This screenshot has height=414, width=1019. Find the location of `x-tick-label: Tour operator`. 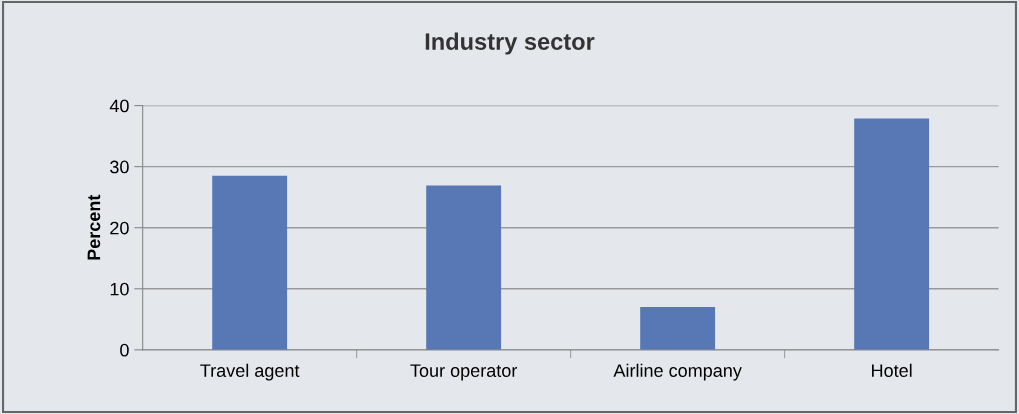

x-tick-label: Tour operator is located at coordinates (464, 372).